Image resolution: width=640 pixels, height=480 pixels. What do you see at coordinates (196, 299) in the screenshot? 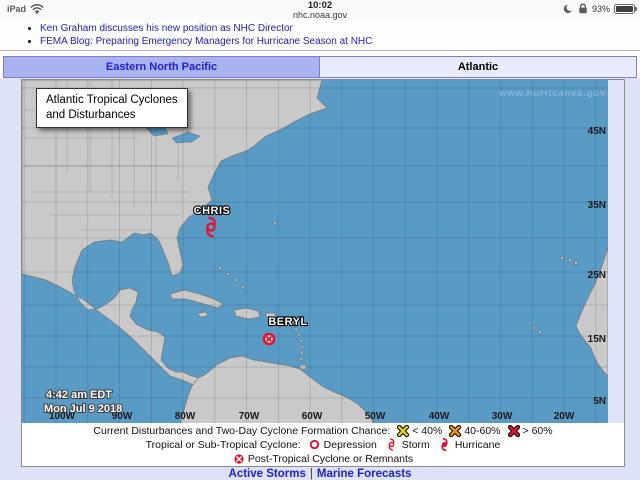
I see `cuba-island` at bounding box center [196, 299].